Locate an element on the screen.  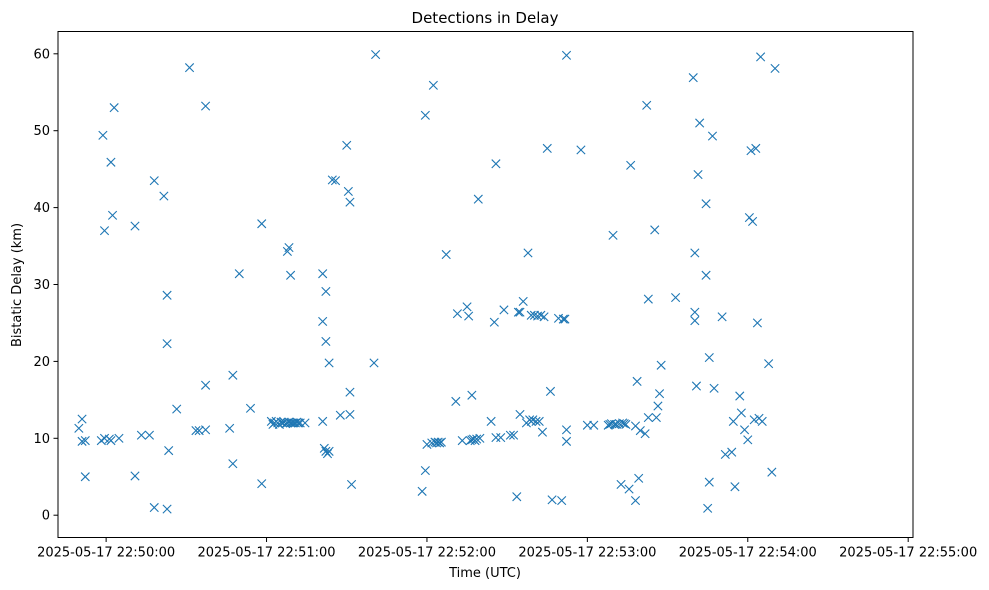
y-tick-label: 40 is located at coordinates (41, 208).